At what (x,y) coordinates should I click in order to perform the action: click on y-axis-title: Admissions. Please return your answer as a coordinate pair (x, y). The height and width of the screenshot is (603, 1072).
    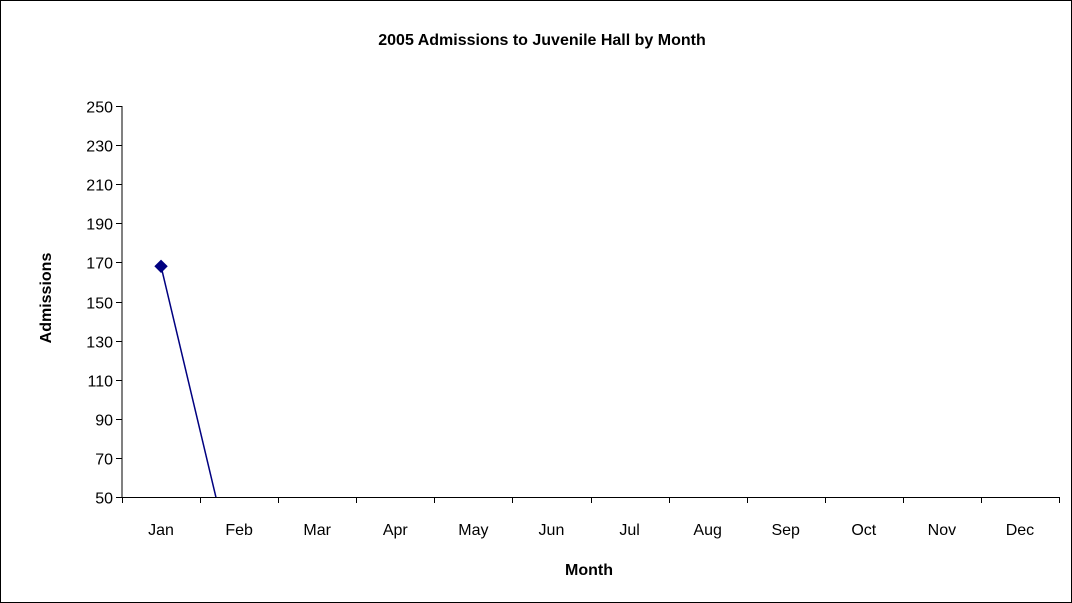
    Looking at the image, I should click on (46, 298).